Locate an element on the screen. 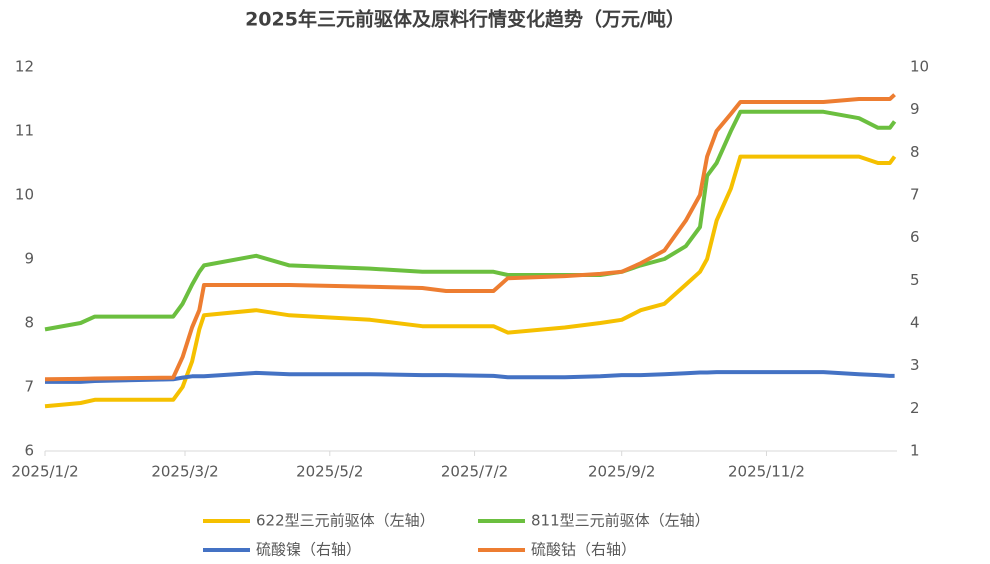  y2-tick-label: 9 is located at coordinates (915, 109).